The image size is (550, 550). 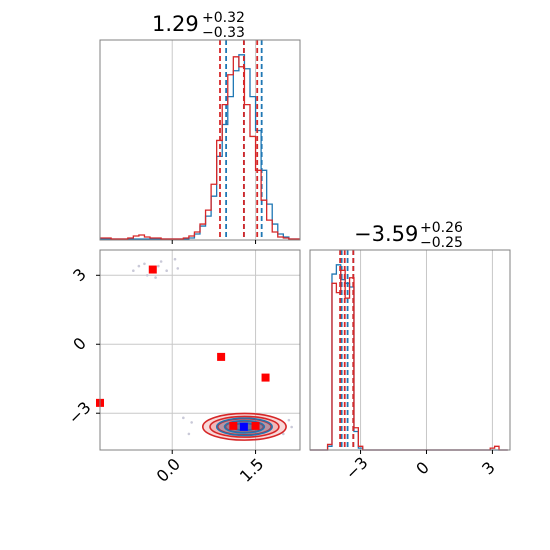 What do you see at coordinates (441, 228) in the screenshot?
I see `title-3-plus: +0.26` at bounding box center [441, 228].